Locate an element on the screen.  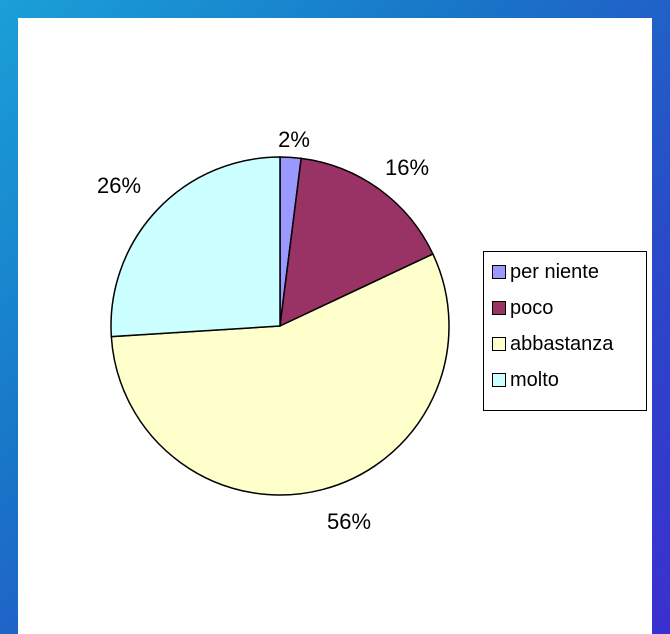
legend-item-abbastanza: abbastanza is located at coordinates (552, 344).